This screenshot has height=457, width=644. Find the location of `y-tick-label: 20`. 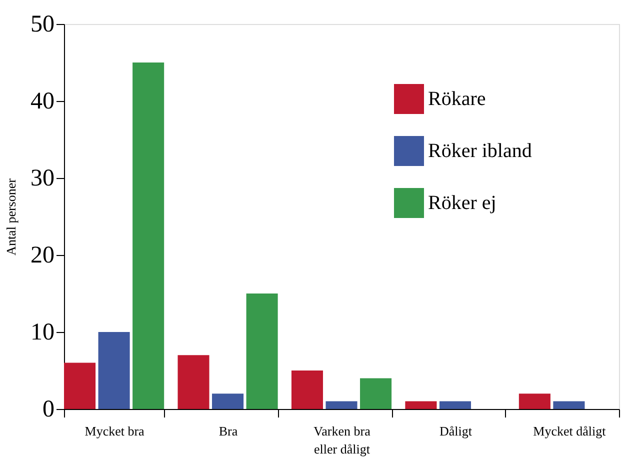

y-tick-label: 20 is located at coordinates (42, 255).